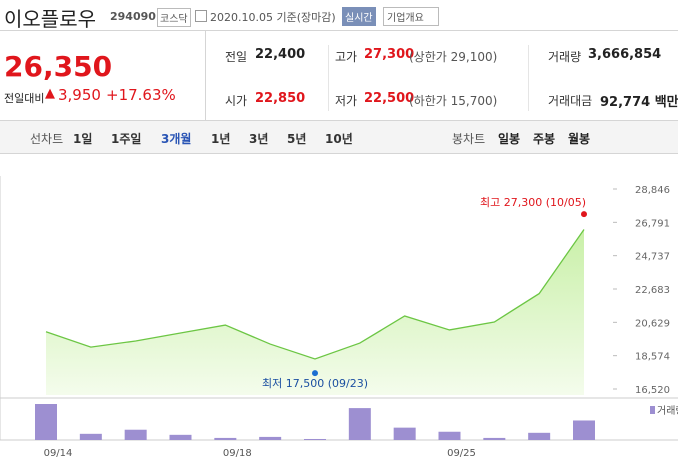 The image size is (678, 463). What do you see at coordinates (201, 16) in the screenshot?
I see `calendar-icon` at bounding box center [201, 16].